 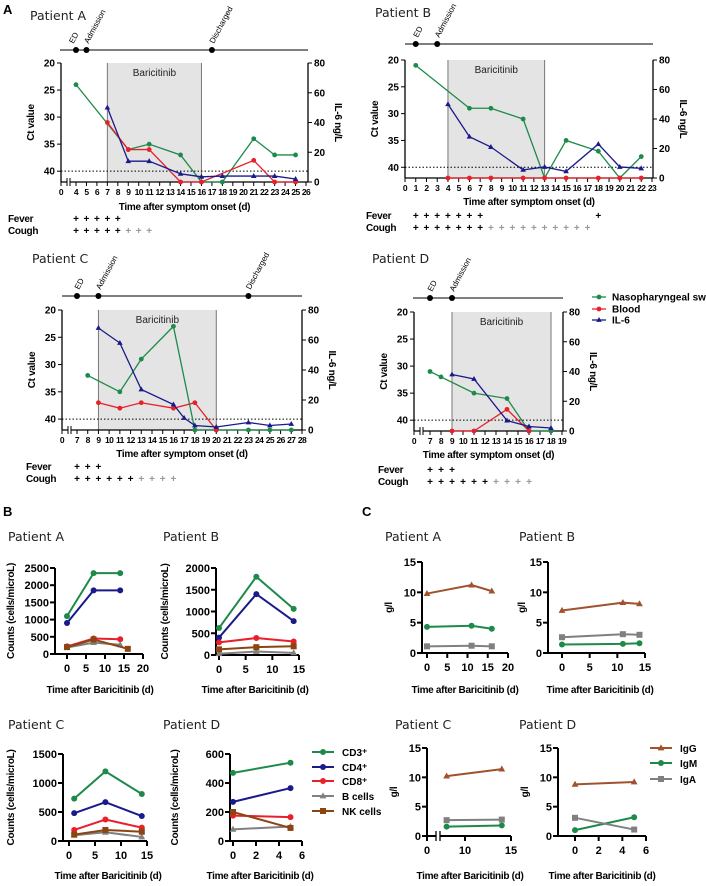 I want to click on y-tick-label: 2500, so click(x=37, y=569).